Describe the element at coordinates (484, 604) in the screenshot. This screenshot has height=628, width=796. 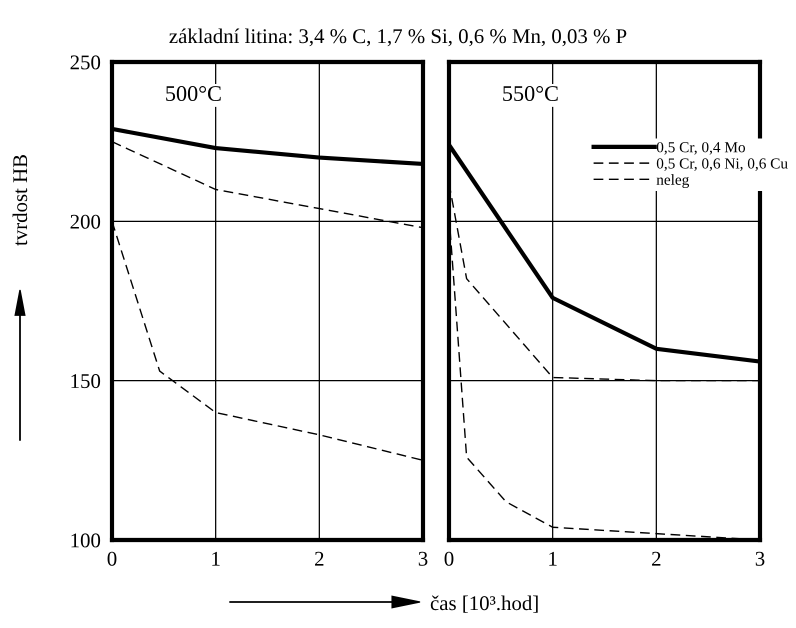
I see `x-axis-title: čas [10³.hod]` at that location.